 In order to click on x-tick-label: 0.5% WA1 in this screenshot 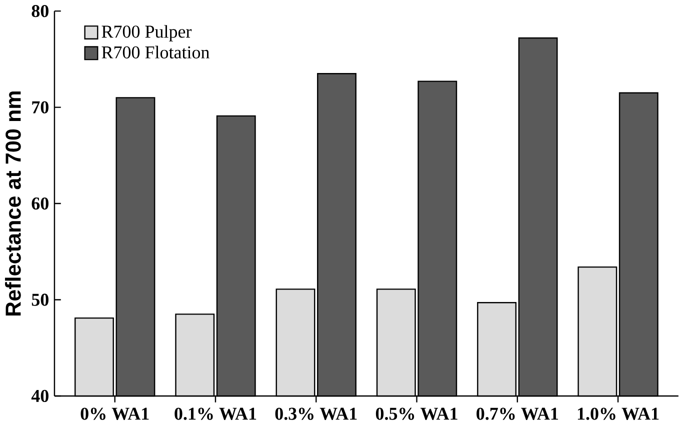, I will do `click(417, 414)`.